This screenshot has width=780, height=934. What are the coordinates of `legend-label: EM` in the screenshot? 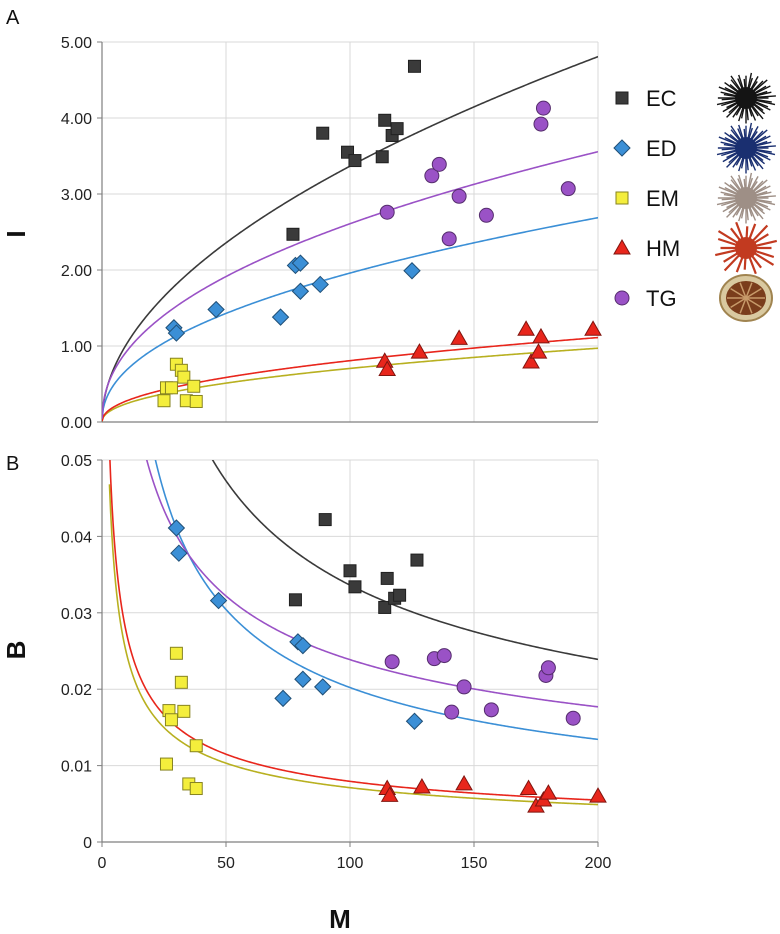 It's located at (662, 198).